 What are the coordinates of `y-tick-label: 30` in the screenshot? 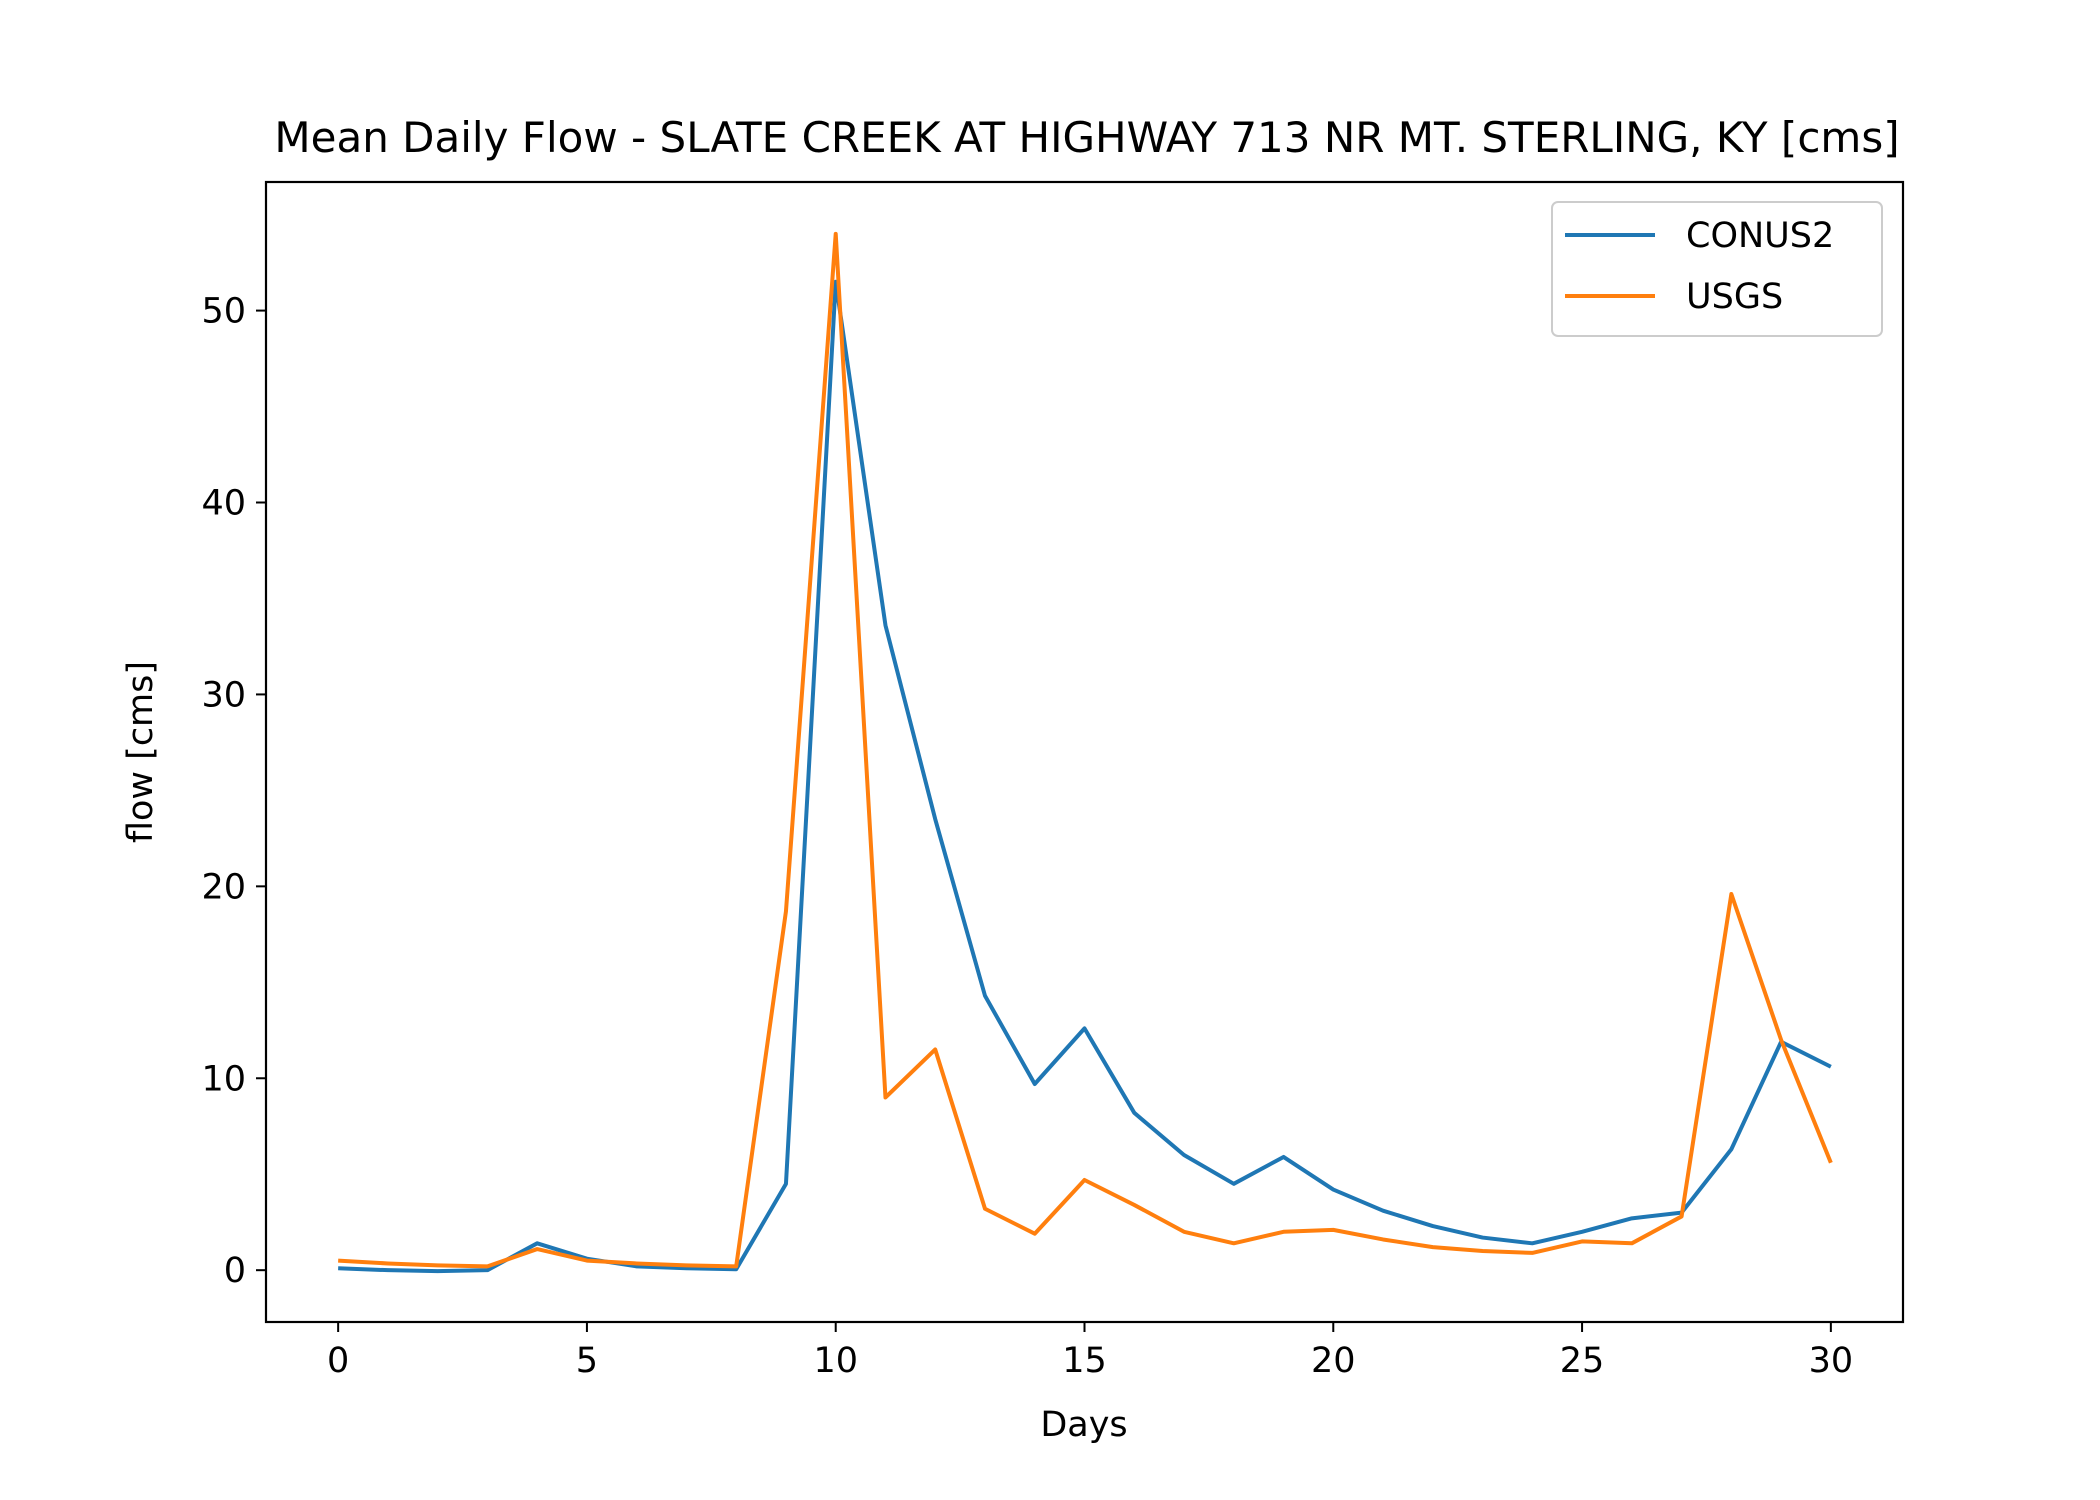 It's located at (223, 695).